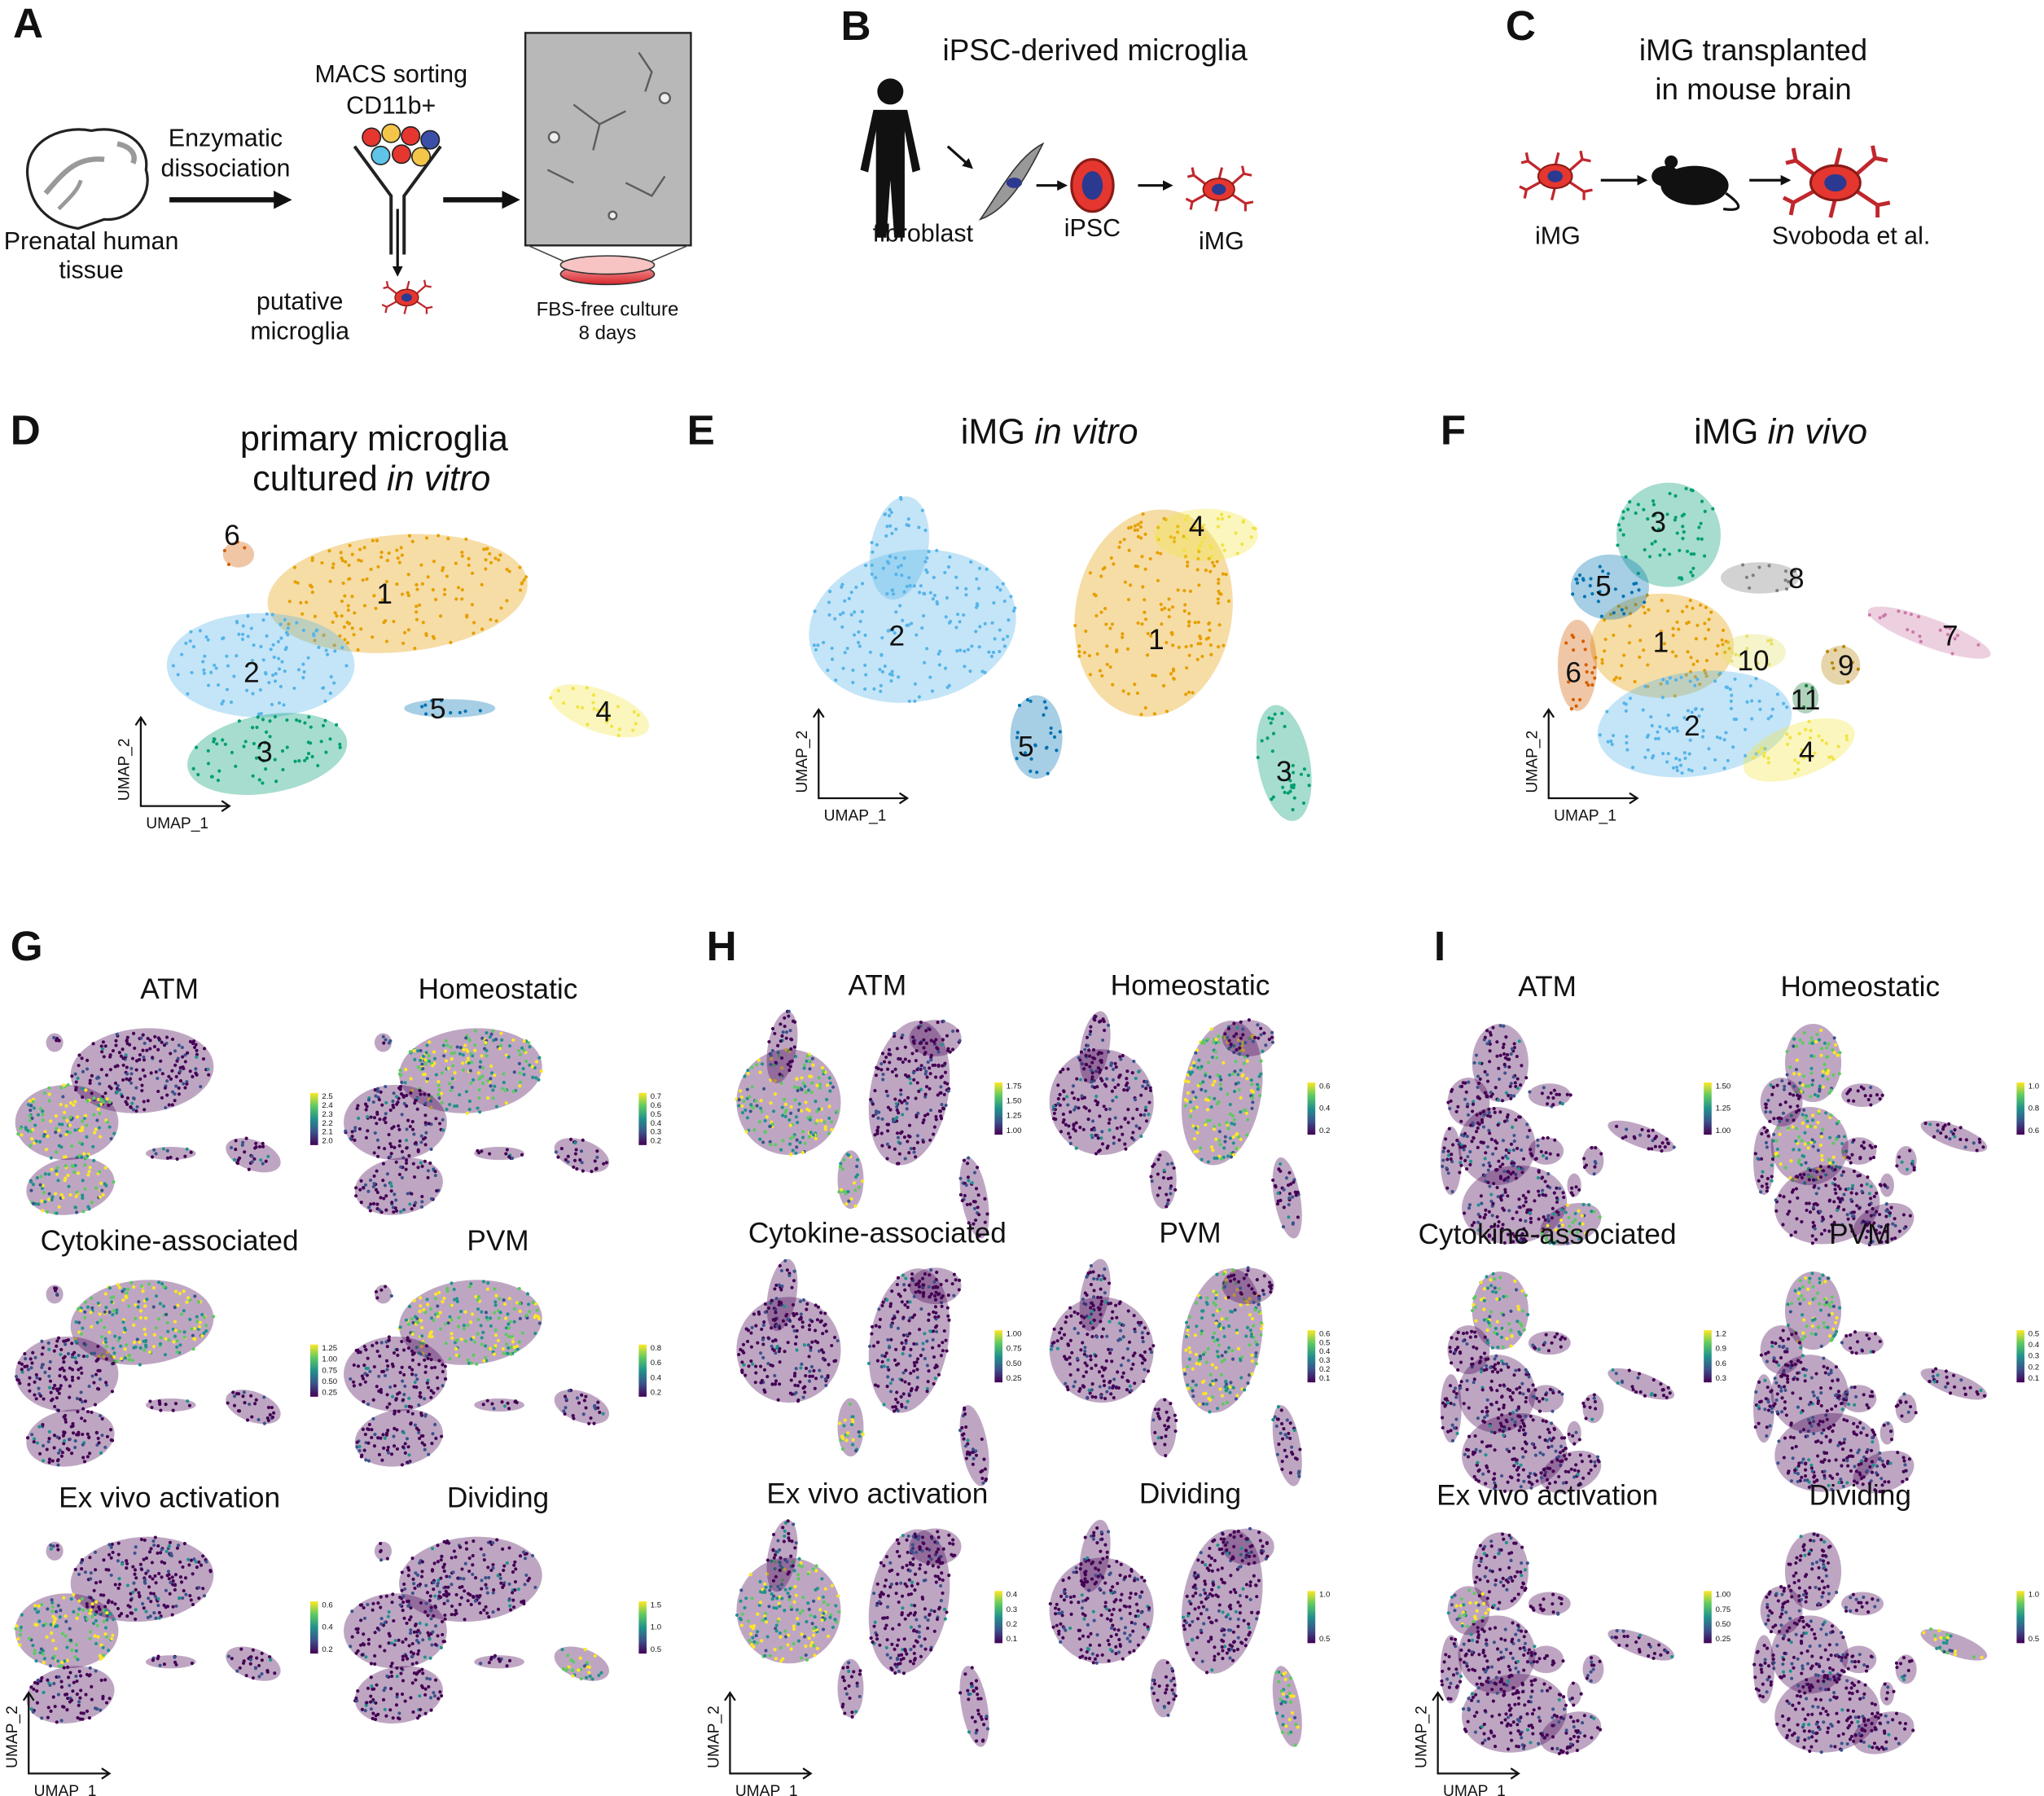  What do you see at coordinates (498, 1498) in the screenshot?
I see `feature-title: Dividing` at bounding box center [498, 1498].